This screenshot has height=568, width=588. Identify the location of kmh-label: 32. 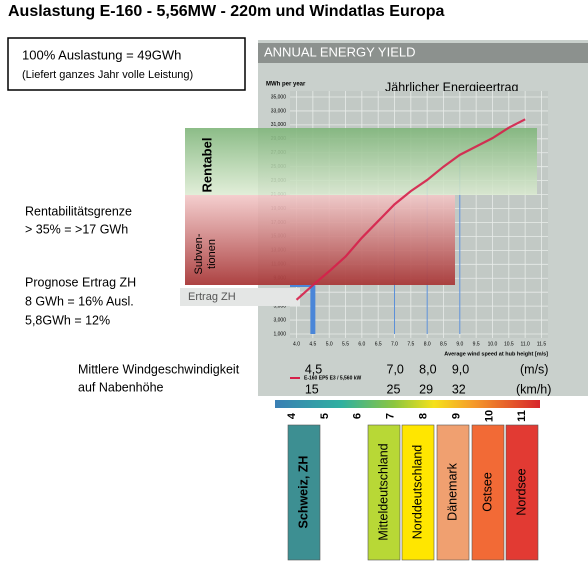
(459, 389).